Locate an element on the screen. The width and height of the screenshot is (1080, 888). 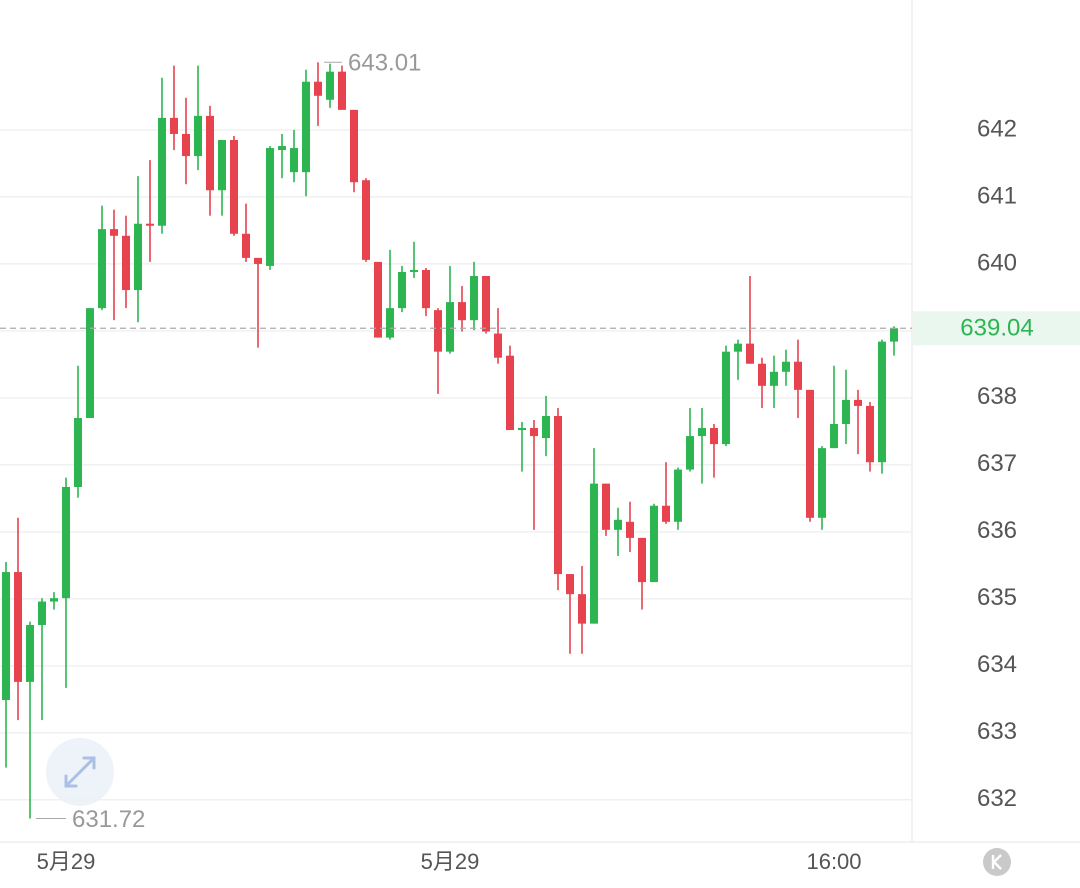
high-label: 643.01 is located at coordinates (384, 63).